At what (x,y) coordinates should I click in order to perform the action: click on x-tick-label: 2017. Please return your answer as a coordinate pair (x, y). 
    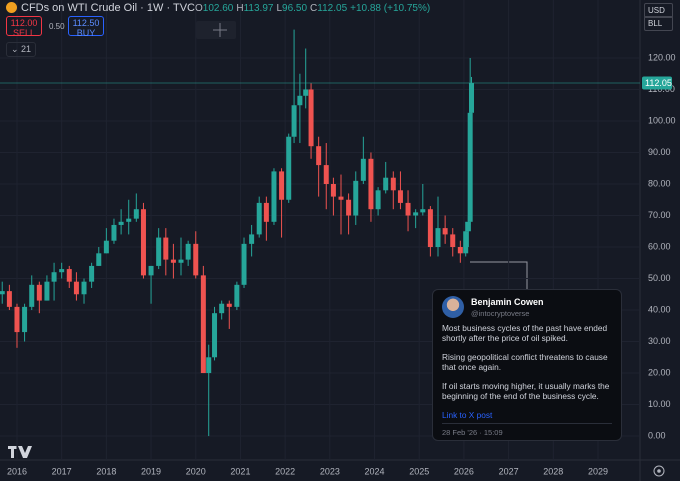
    Looking at the image, I should click on (62, 471).